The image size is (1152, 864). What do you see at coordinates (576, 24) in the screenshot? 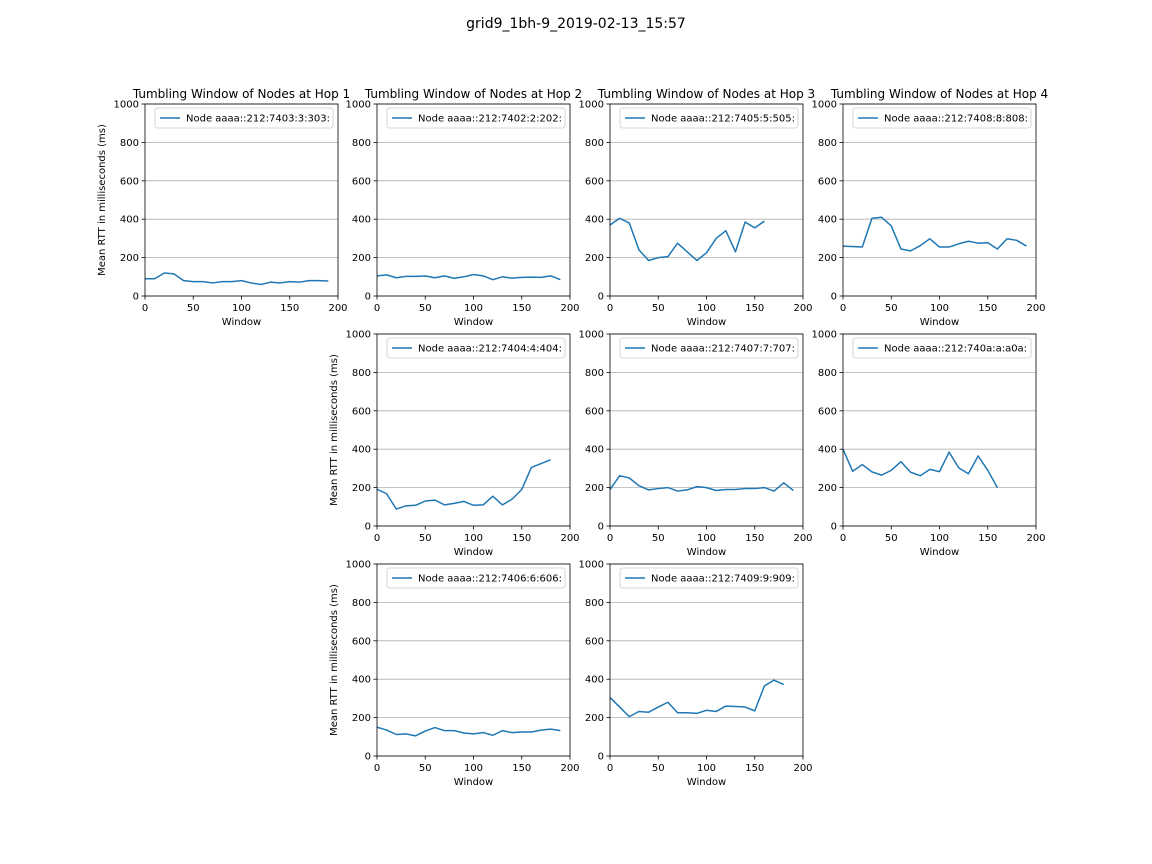
I see `figure-suptitle: grid9_1bh-9_2019-02-13_15:57` at bounding box center [576, 24].